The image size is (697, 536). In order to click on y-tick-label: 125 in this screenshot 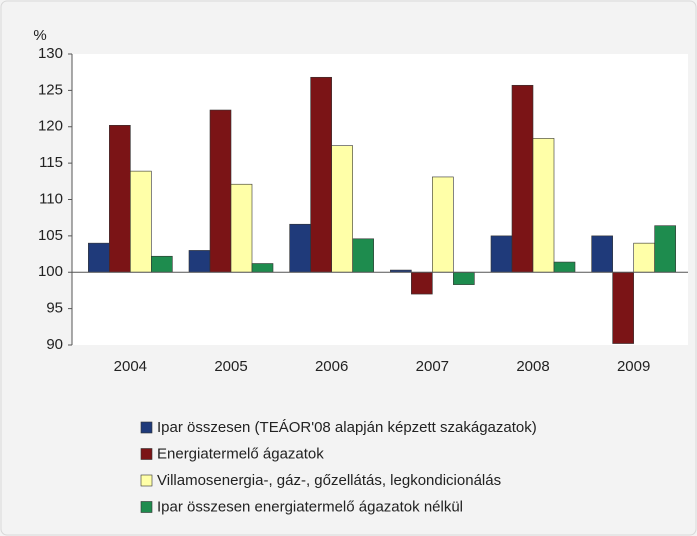, I will do `click(50, 89)`.